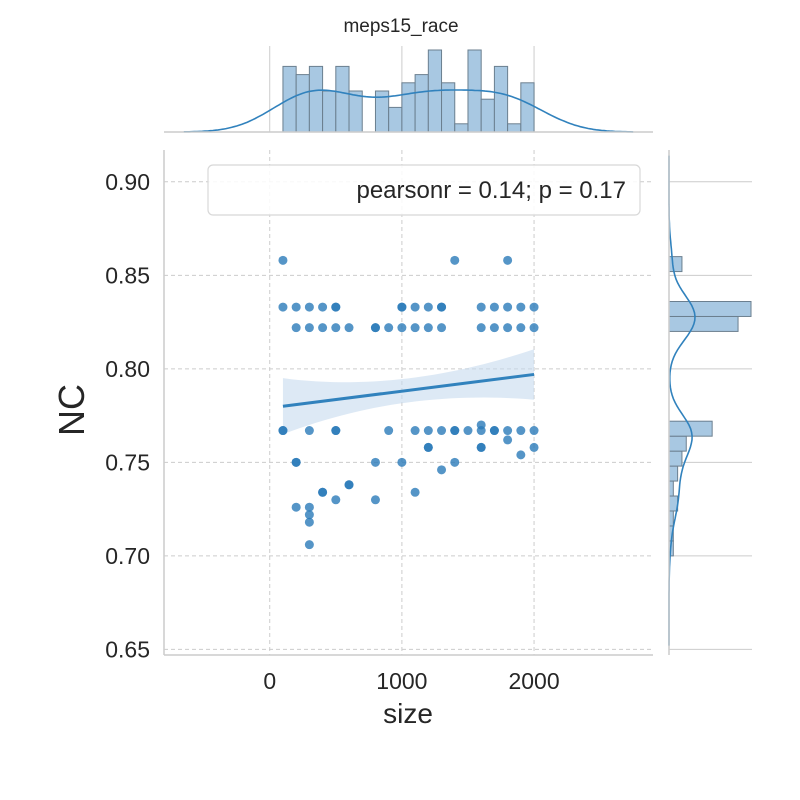  Describe the element at coordinates (127, 369) in the screenshot. I see `y-tick-label: 0.80` at that location.